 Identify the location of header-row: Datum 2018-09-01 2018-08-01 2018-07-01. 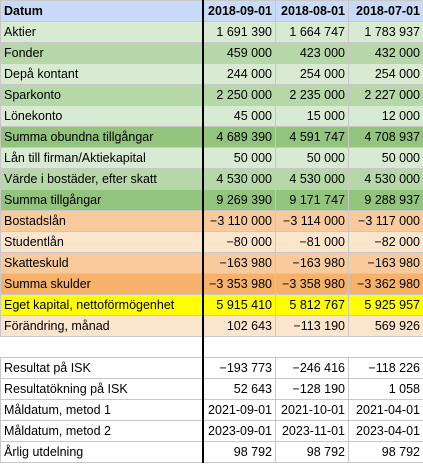
(211, 11).